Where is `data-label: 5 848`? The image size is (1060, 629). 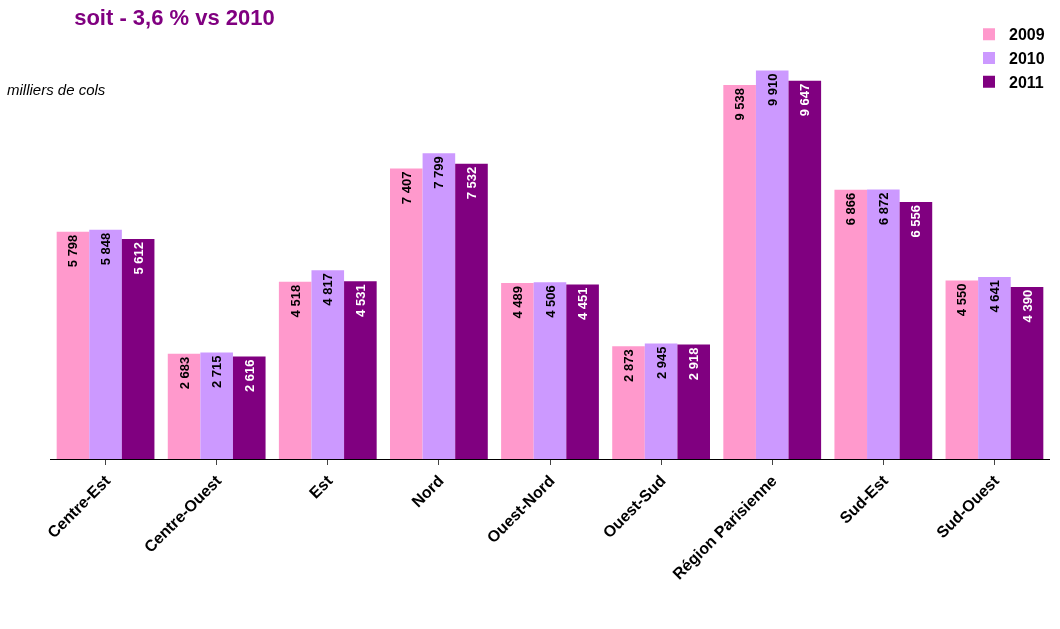
data-label: 5 848 is located at coordinates (106, 249).